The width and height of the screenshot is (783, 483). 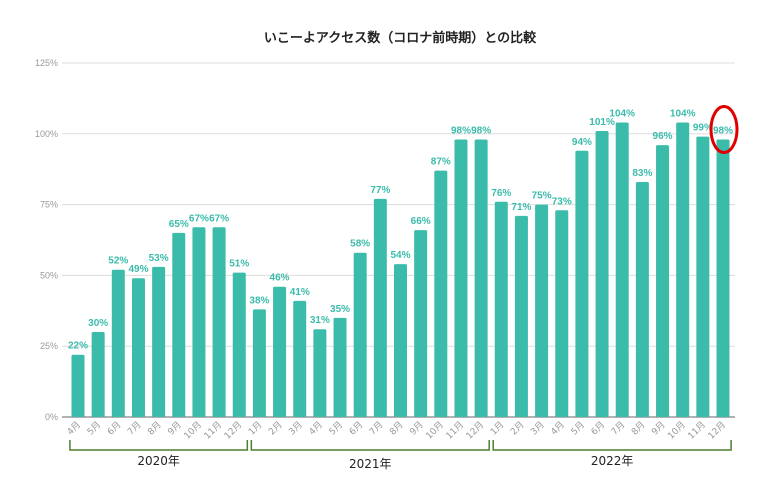 I want to click on data-label: 41%, so click(x=300, y=292).